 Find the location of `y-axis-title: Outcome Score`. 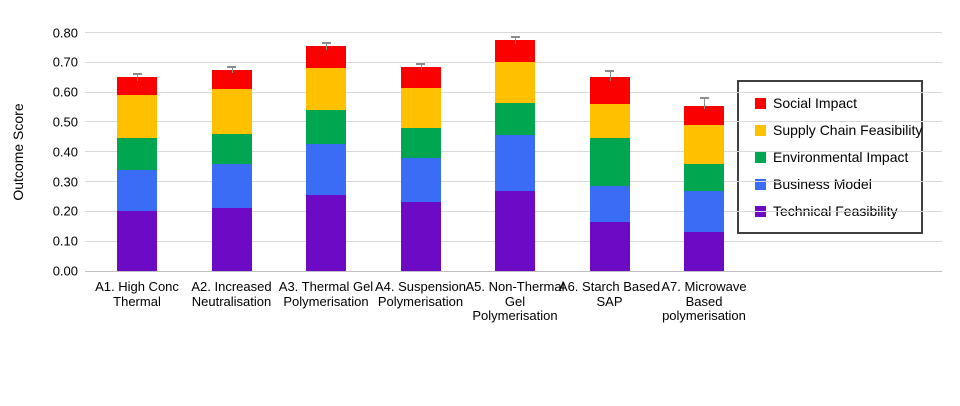

y-axis-title: Outcome Score is located at coordinates (18, 152).